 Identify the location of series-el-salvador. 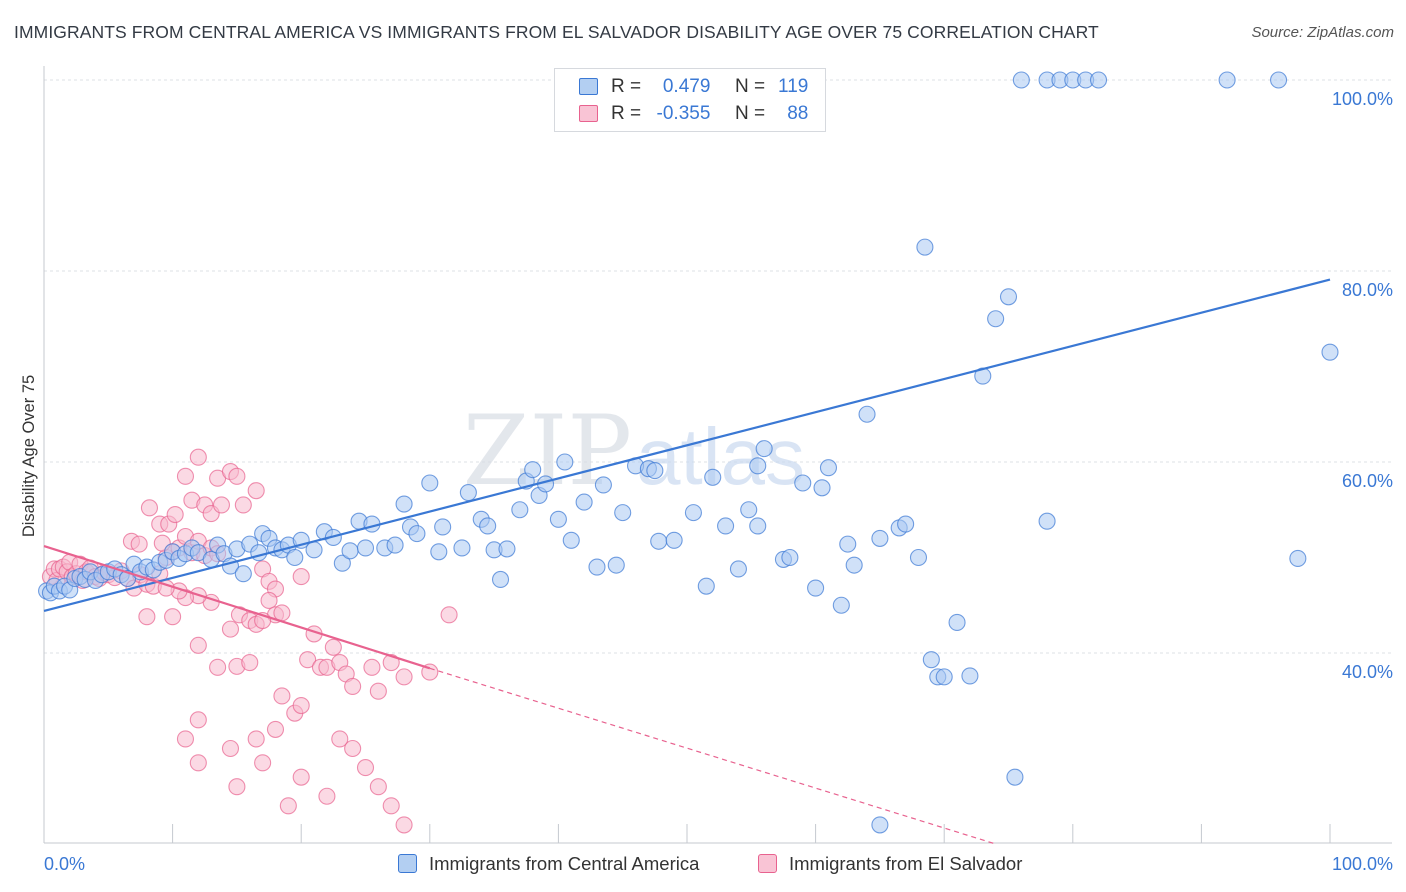
(249, 641).